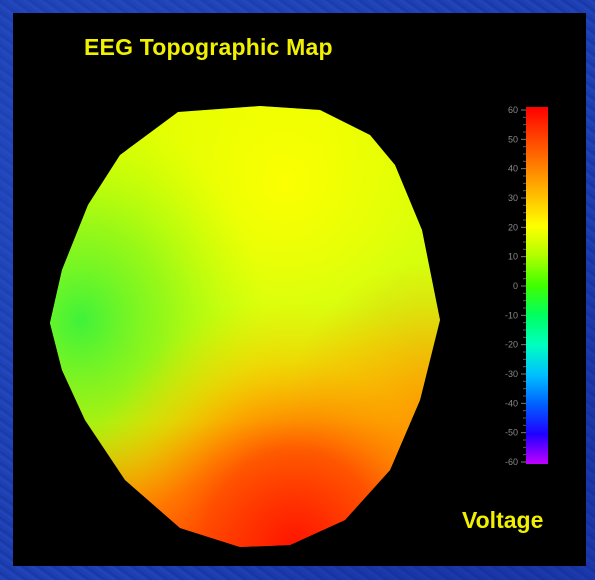  I want to click on color-scale-tick-label: 10, so click(513, 257).